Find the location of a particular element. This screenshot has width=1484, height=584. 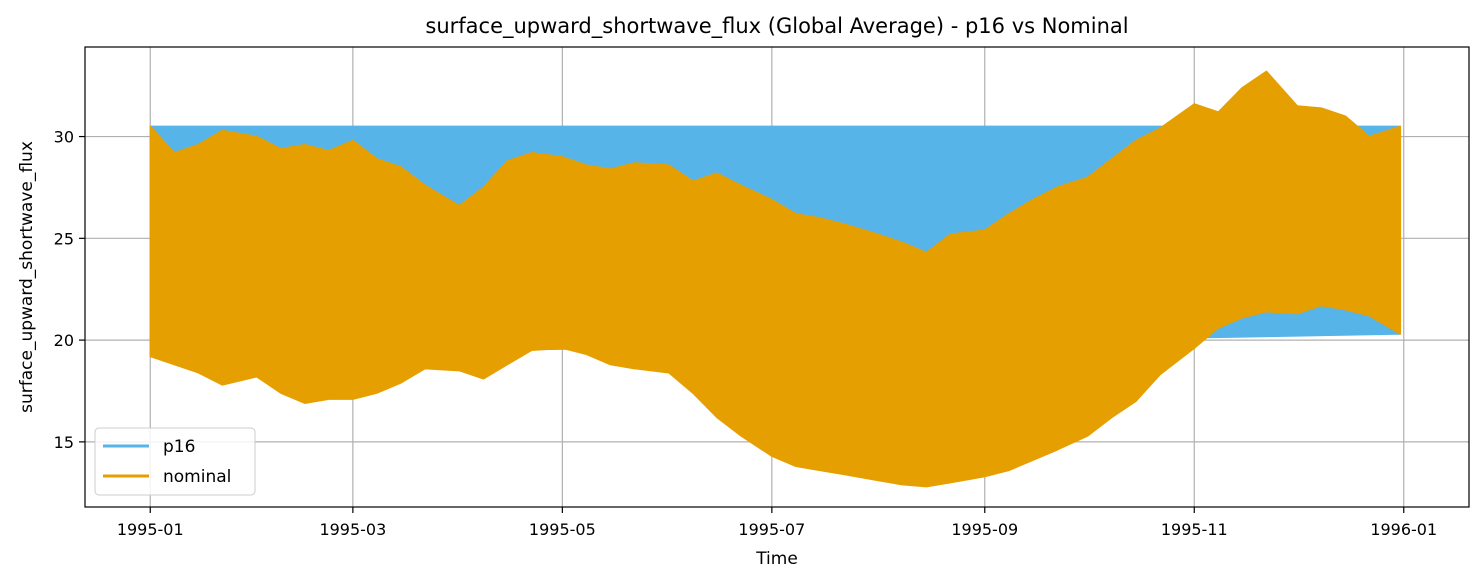

y-tick-label: 15 is located at coordinates (64, 442).